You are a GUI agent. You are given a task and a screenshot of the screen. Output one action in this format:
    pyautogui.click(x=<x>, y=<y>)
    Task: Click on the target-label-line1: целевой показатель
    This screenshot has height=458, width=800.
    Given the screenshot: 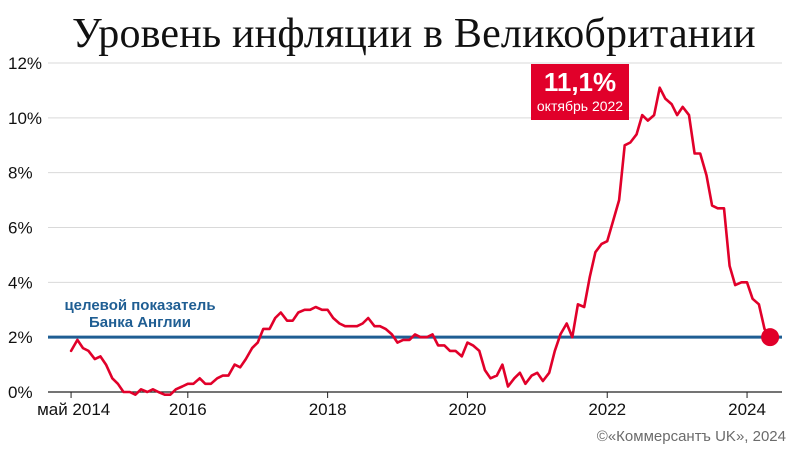 What is the action you would take?
    pyautogui.click(x=140, y=305)
    